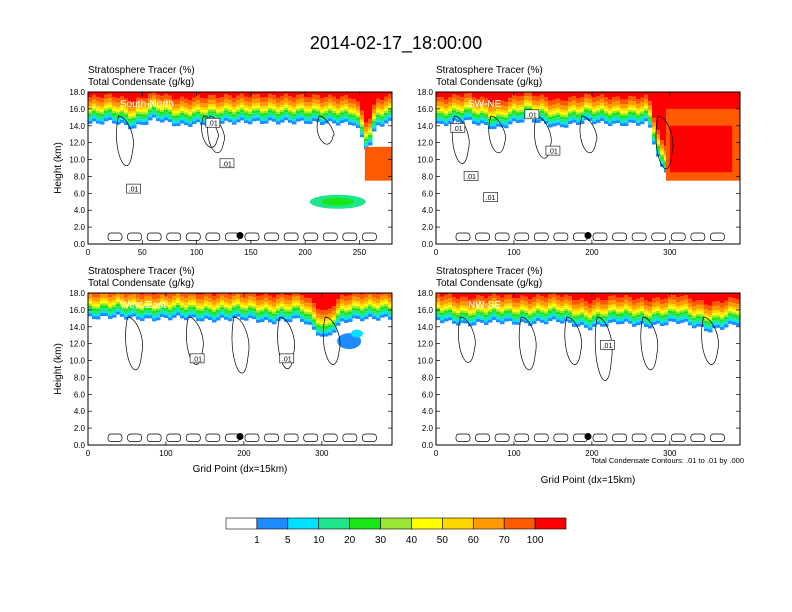 Image resolution: width=792 pixels, height=612 pixels. Describe the element at coordinates (428, 445) in the screenshot. I see `y-tick-label: 0.0` at that location.